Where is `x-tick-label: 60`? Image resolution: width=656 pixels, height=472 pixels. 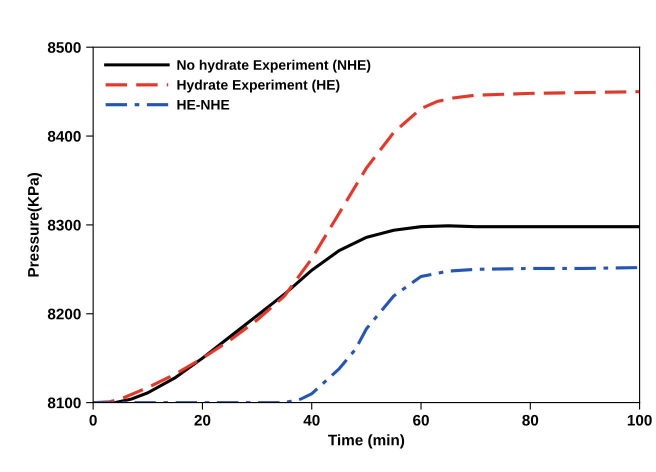 x-tick-label: 60 is located at coordinates (421, 420).